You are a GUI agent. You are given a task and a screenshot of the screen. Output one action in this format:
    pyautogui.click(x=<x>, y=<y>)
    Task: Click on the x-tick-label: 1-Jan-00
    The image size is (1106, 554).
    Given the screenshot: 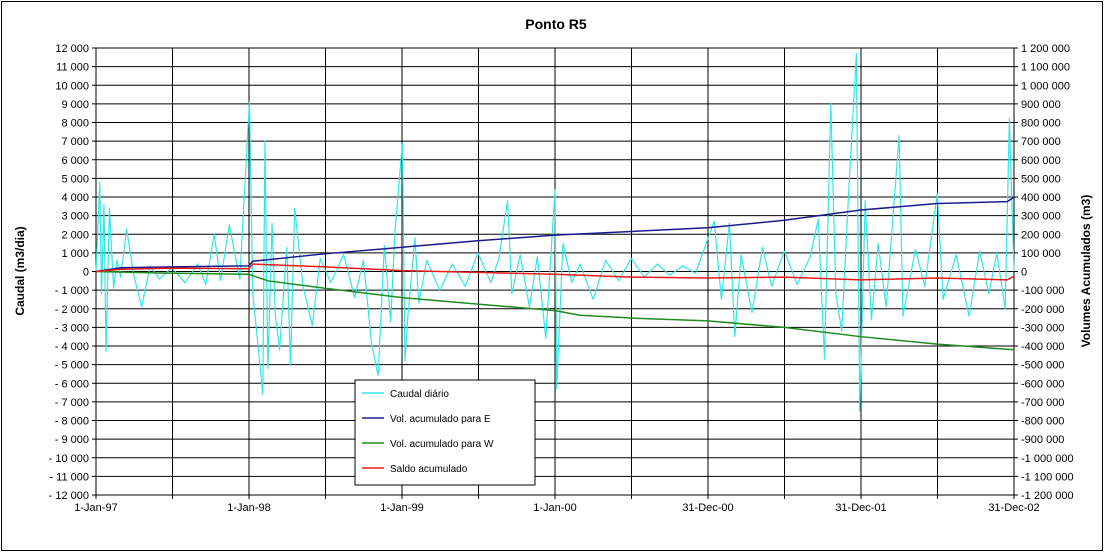 What is the action you would take?
    pyautogui.click(x=554, y=508)
    